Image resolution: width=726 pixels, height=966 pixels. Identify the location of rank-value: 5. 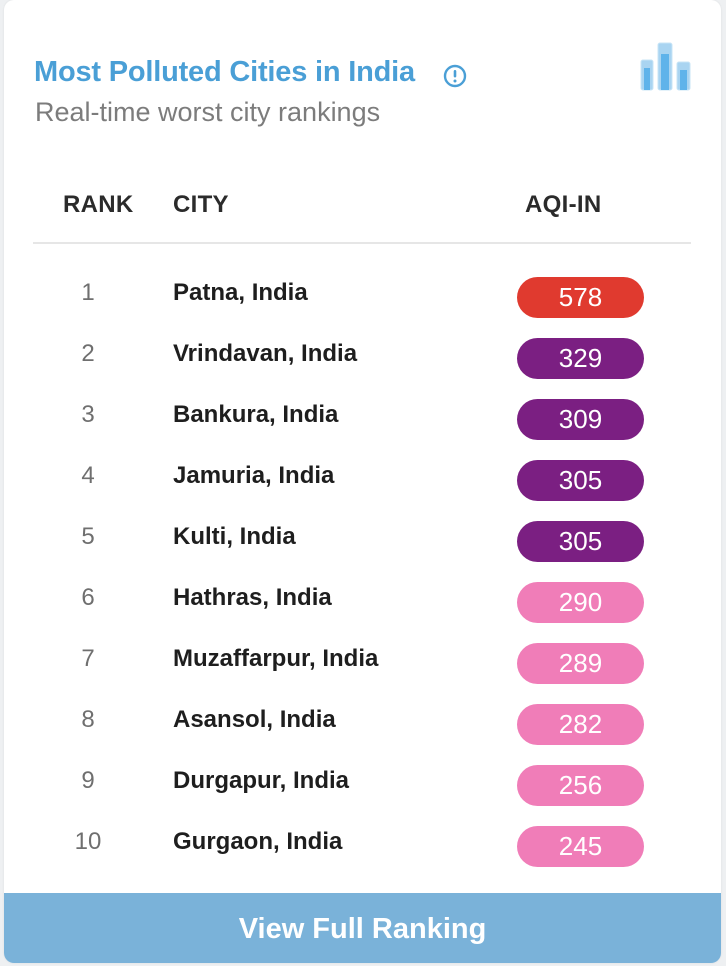
(88, 536).